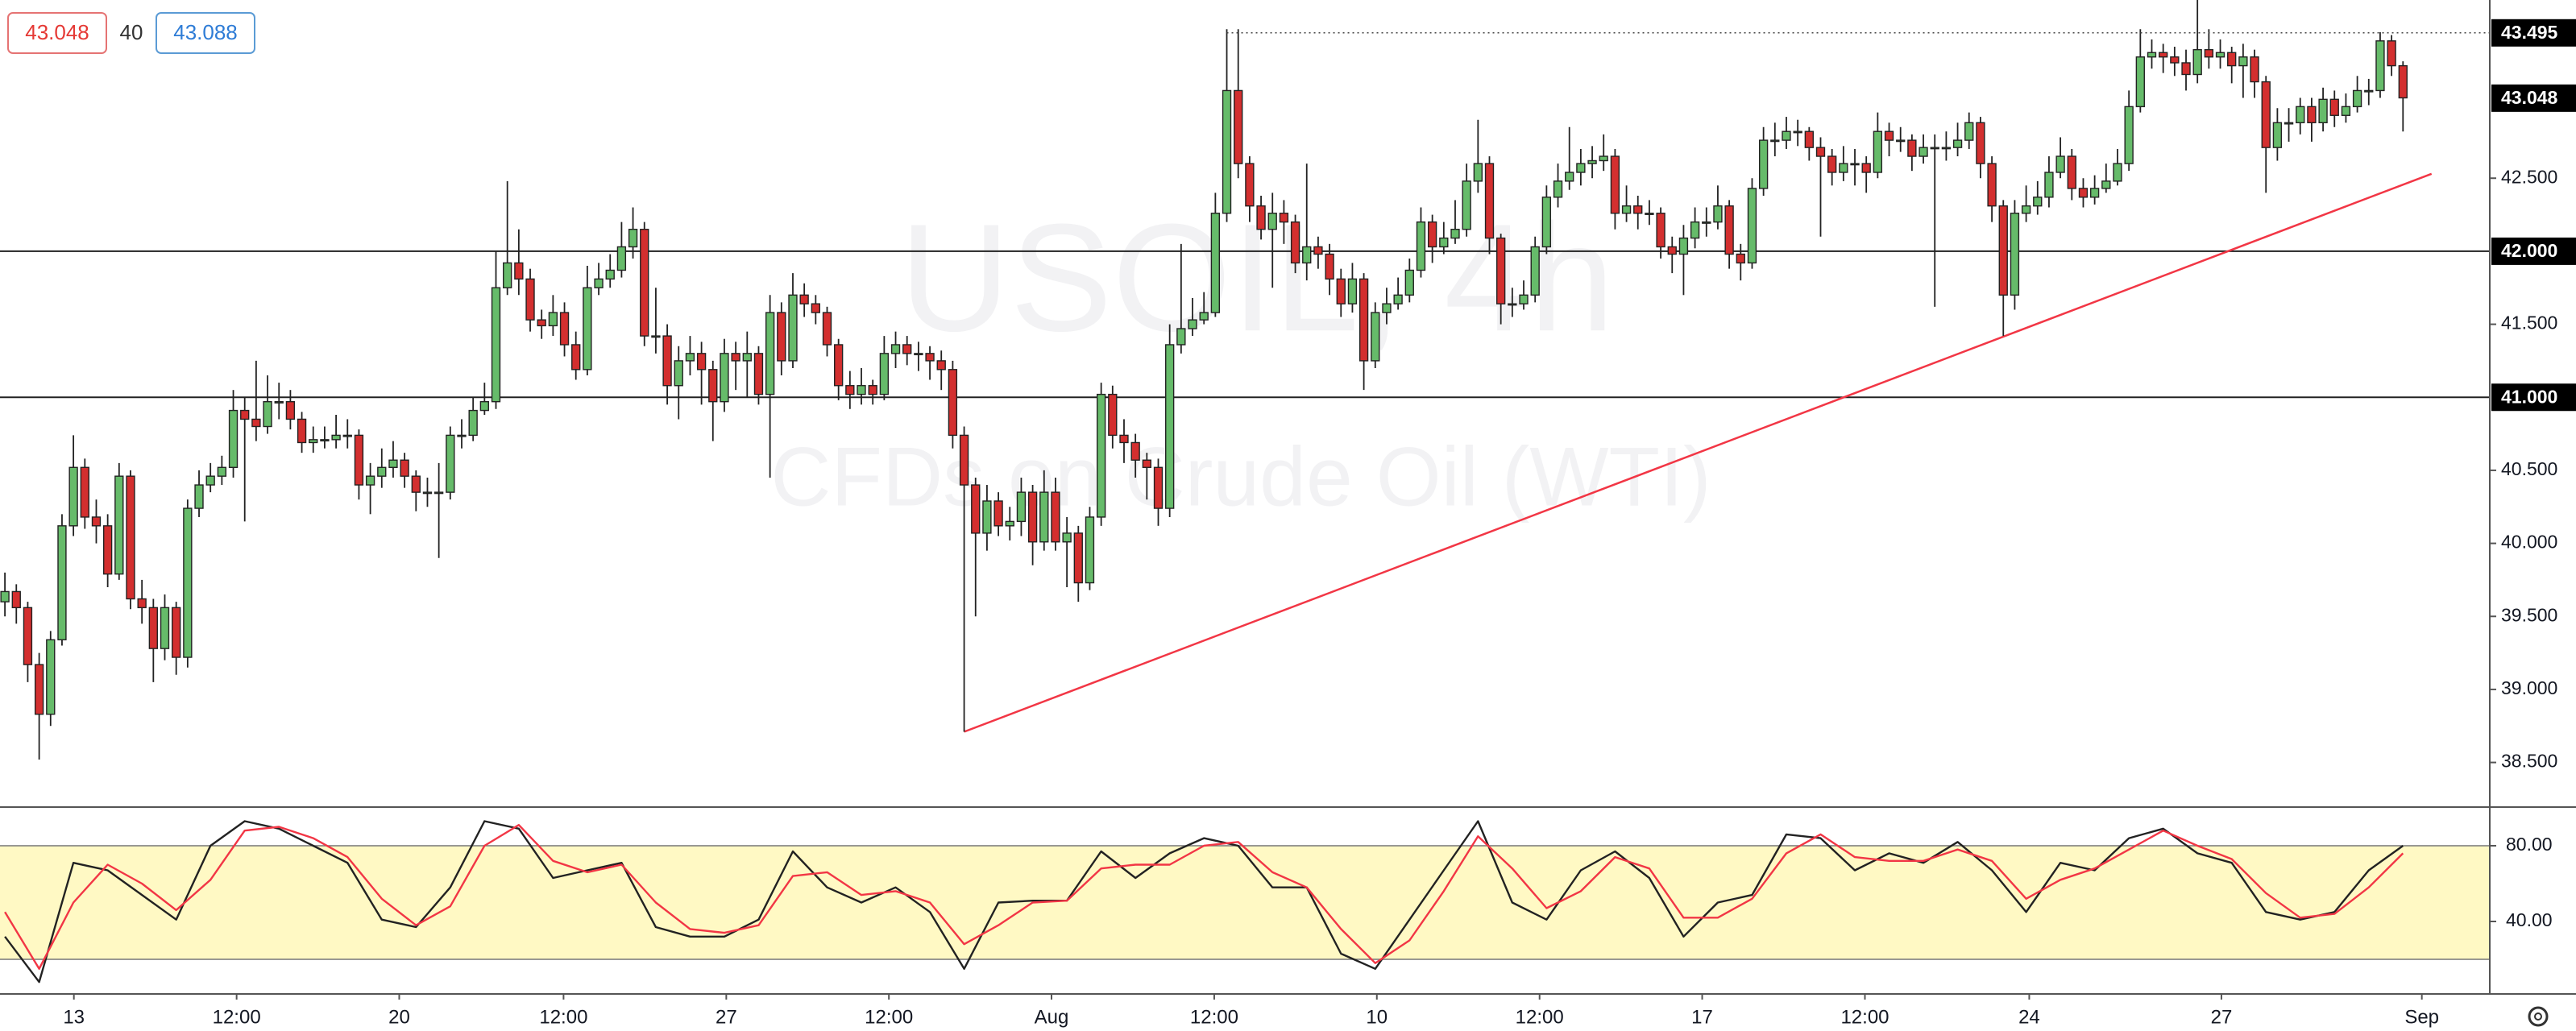 This screenshot has height=1031, width=2576. I want to click on x-tick-label: 20, so click(399, 1017).